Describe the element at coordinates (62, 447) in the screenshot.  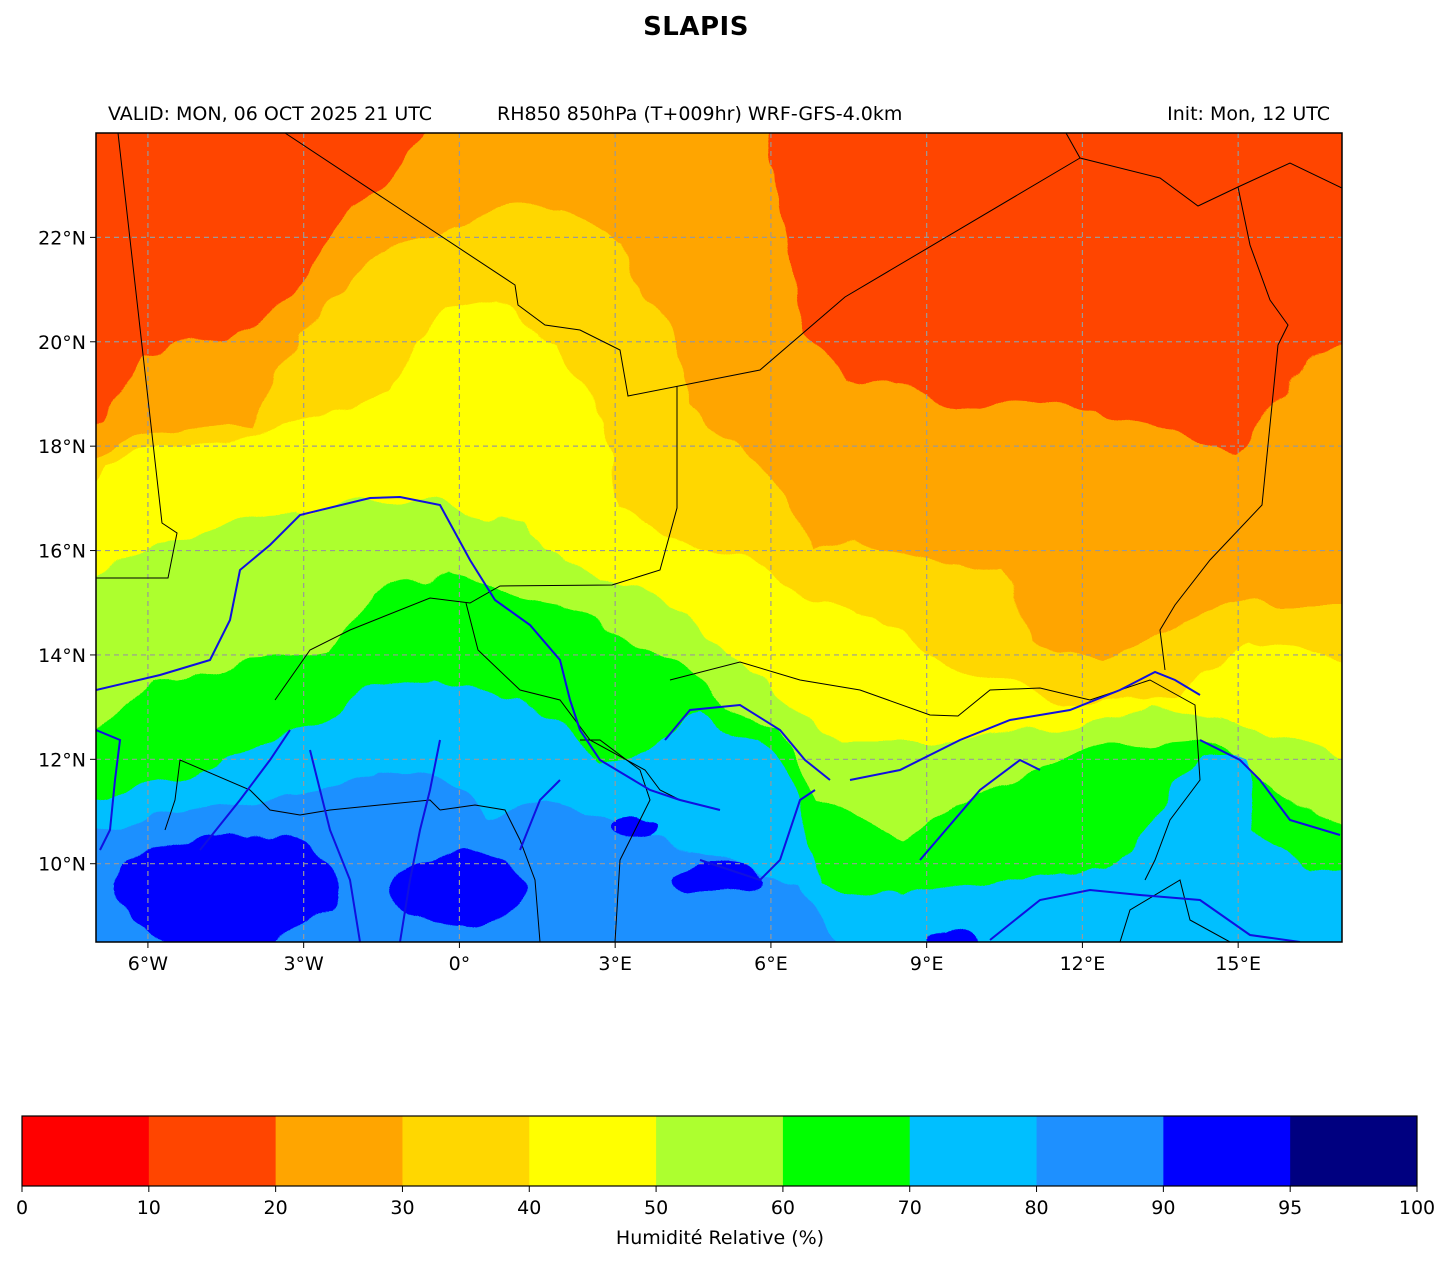
I see `lat-tick-label: 18°N` at that location.